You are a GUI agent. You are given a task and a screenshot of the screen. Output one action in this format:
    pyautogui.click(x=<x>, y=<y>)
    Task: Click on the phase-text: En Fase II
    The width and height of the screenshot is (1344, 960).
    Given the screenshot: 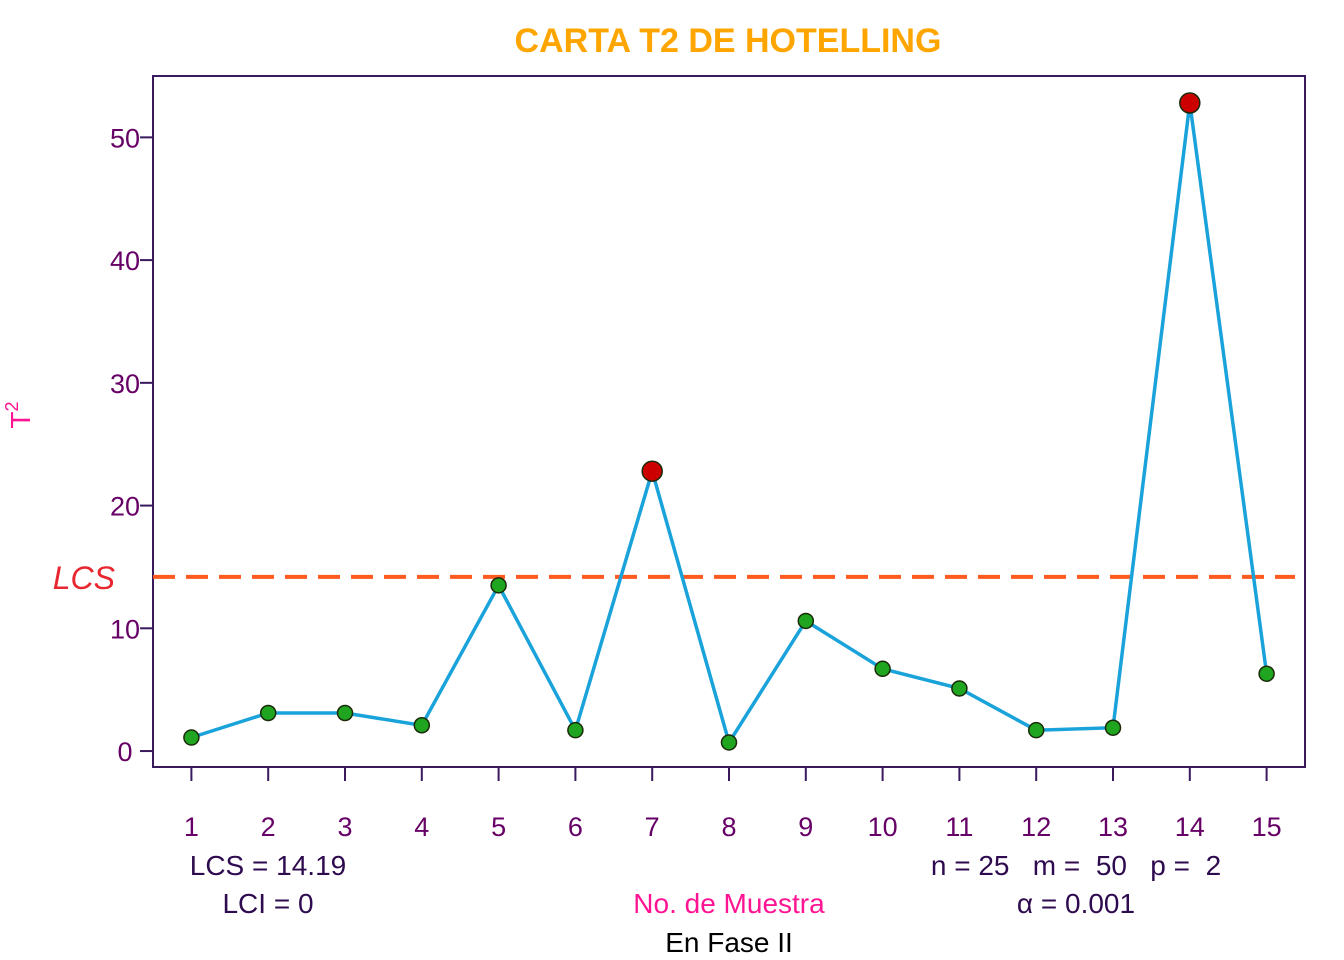 What is the action you would take?
    pyautogui.click(x=729, y=942)
    